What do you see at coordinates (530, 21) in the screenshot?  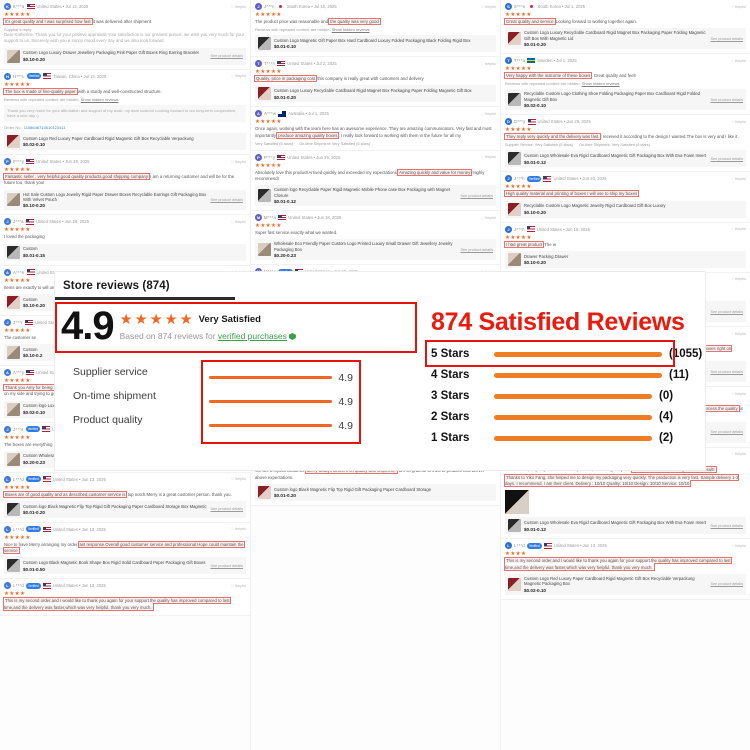 I see `highlighted-phrase: Great quality and service` at bounding box center [530, 21].